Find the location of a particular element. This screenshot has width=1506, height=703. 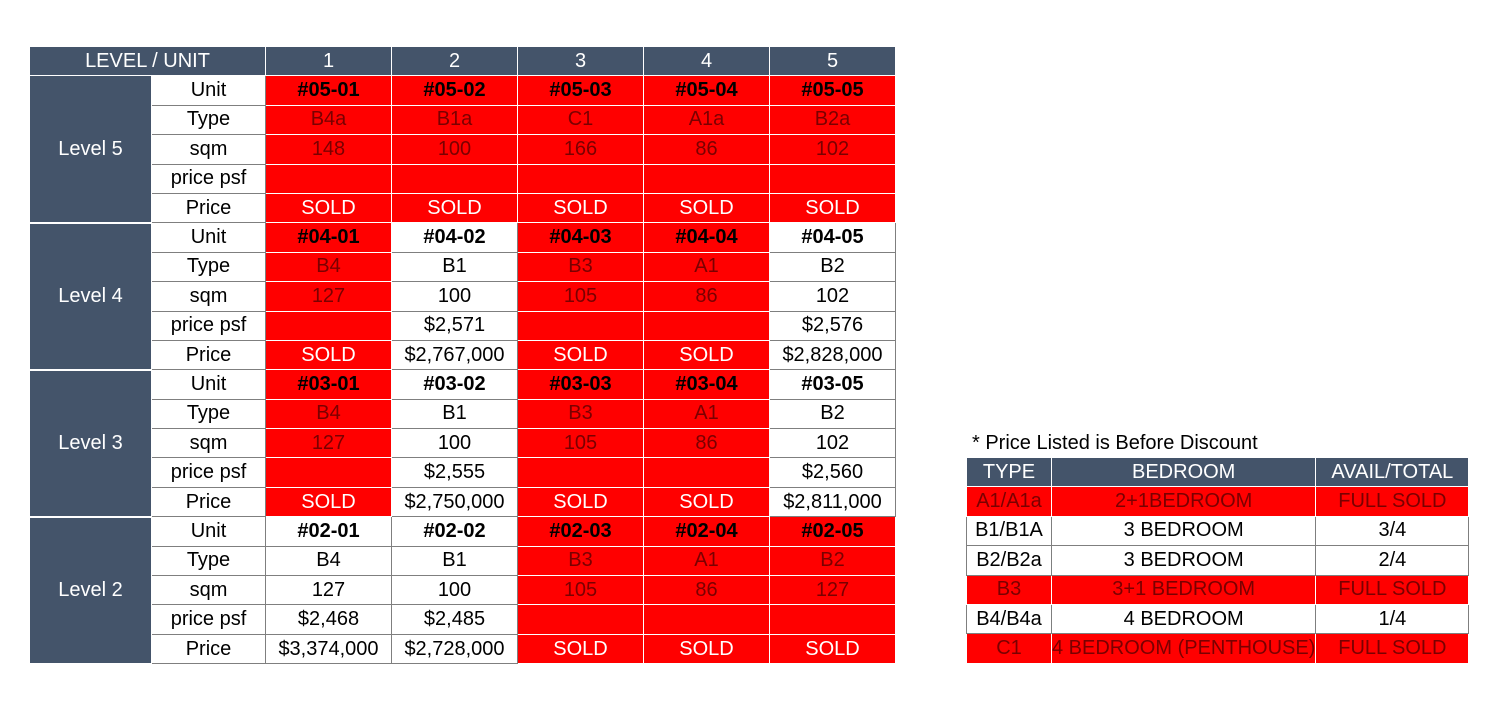

summary-bedroom-cell: 3+1 BEDROOM is located at coordinates (1183, 589).